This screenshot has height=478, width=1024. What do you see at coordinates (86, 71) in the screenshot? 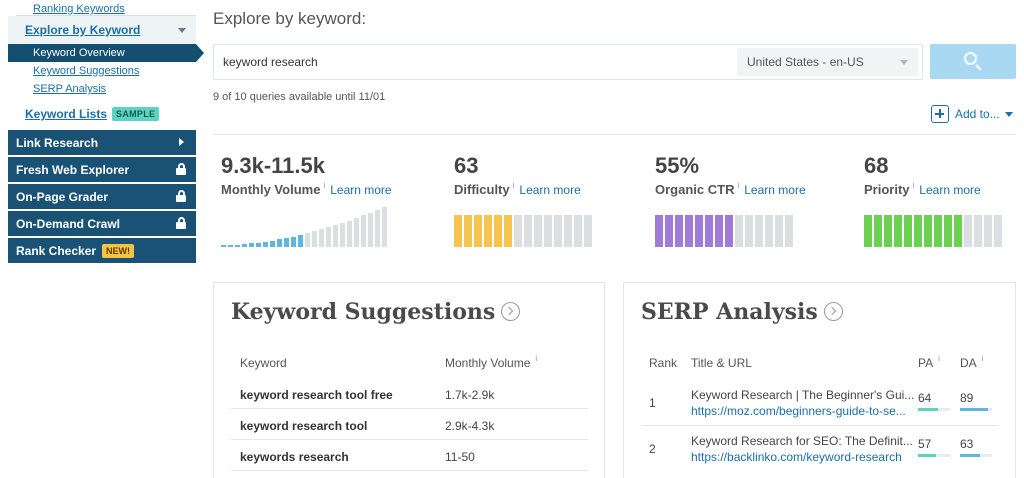
I see `sidebar-item-keyword-suggestions: Keyword Suggestions` at bounding box center [86, 71].